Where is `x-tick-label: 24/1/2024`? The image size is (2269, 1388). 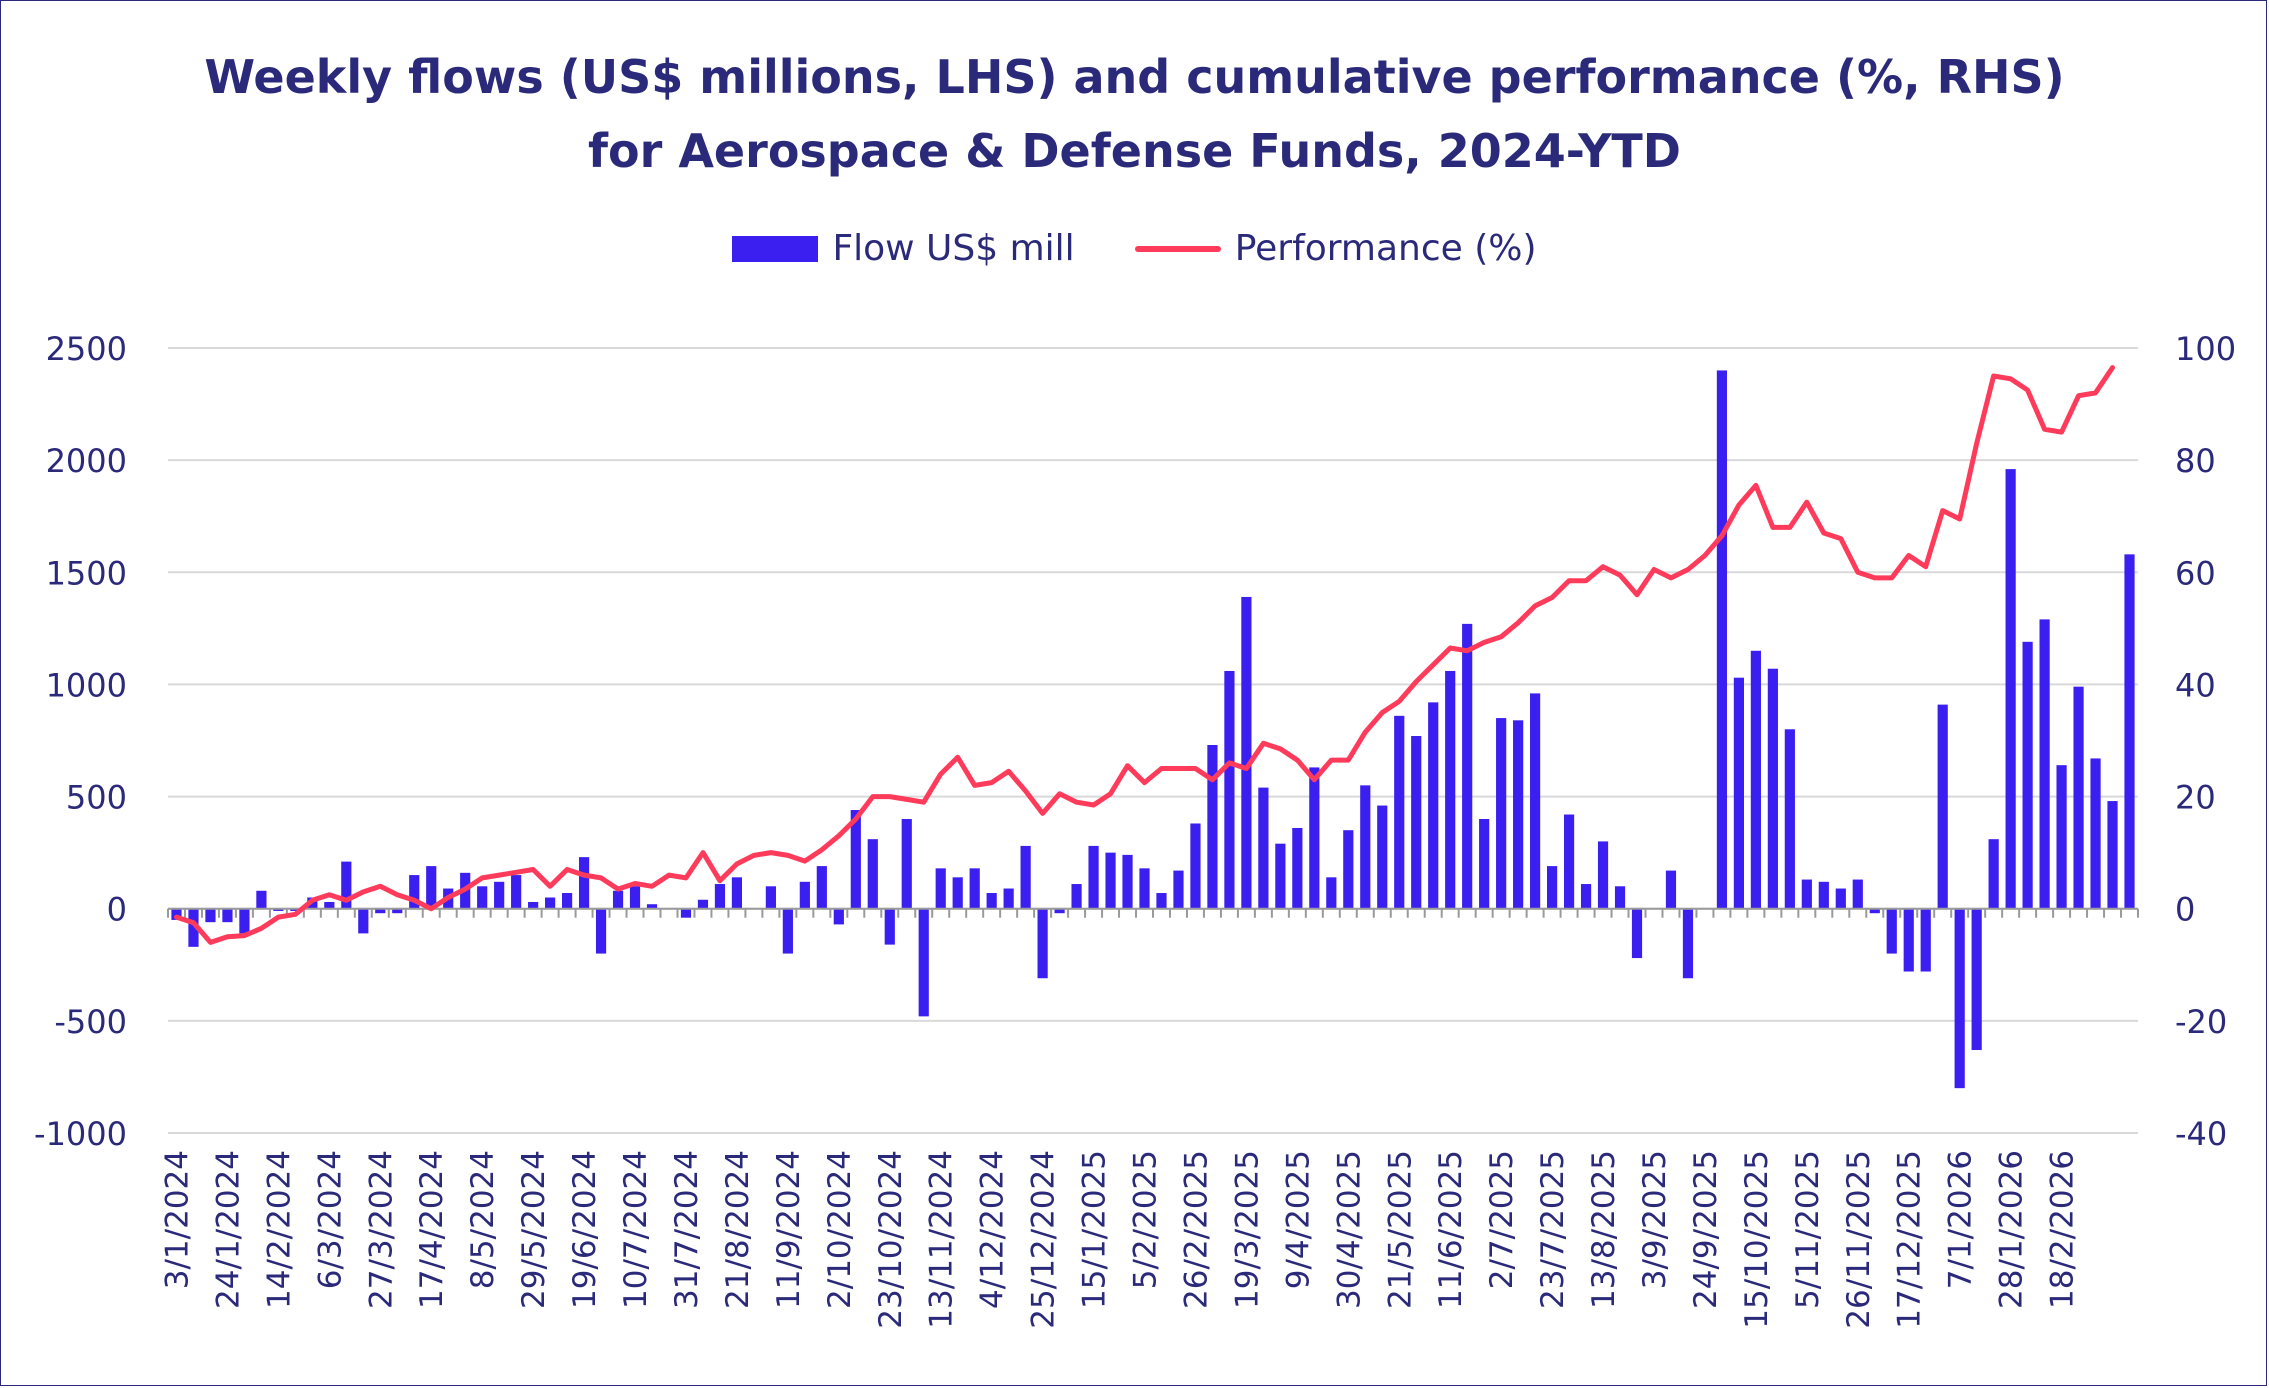
x-tick-label: 24/1/2024 is located at coordinates (228, 1229).